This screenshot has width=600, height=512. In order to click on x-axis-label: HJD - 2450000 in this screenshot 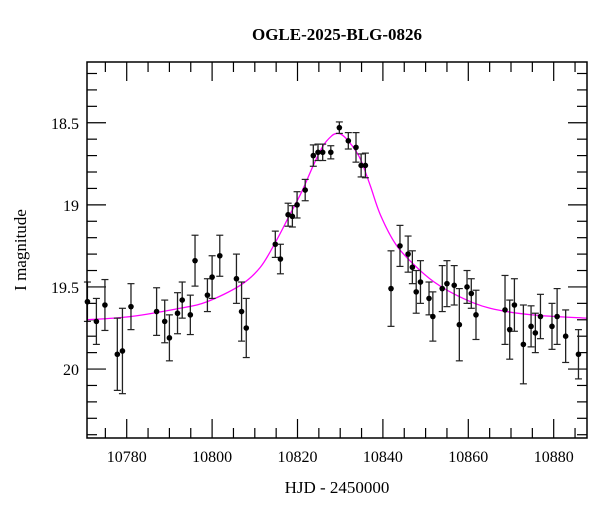, I will do `click(337, 487)`.